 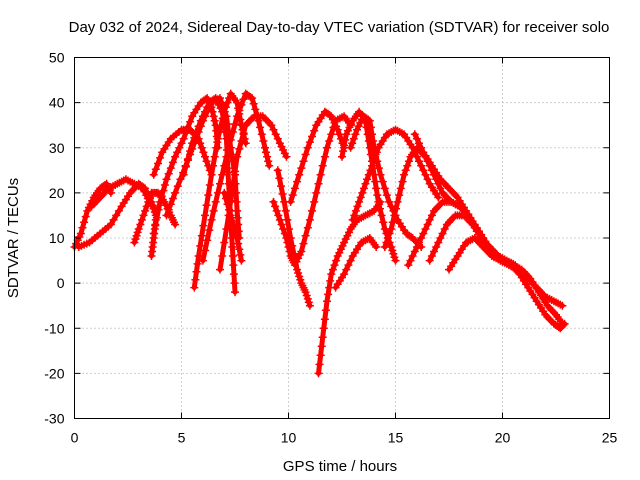 I want to click on x-tick-label: 20, so click(x=503, y=438).